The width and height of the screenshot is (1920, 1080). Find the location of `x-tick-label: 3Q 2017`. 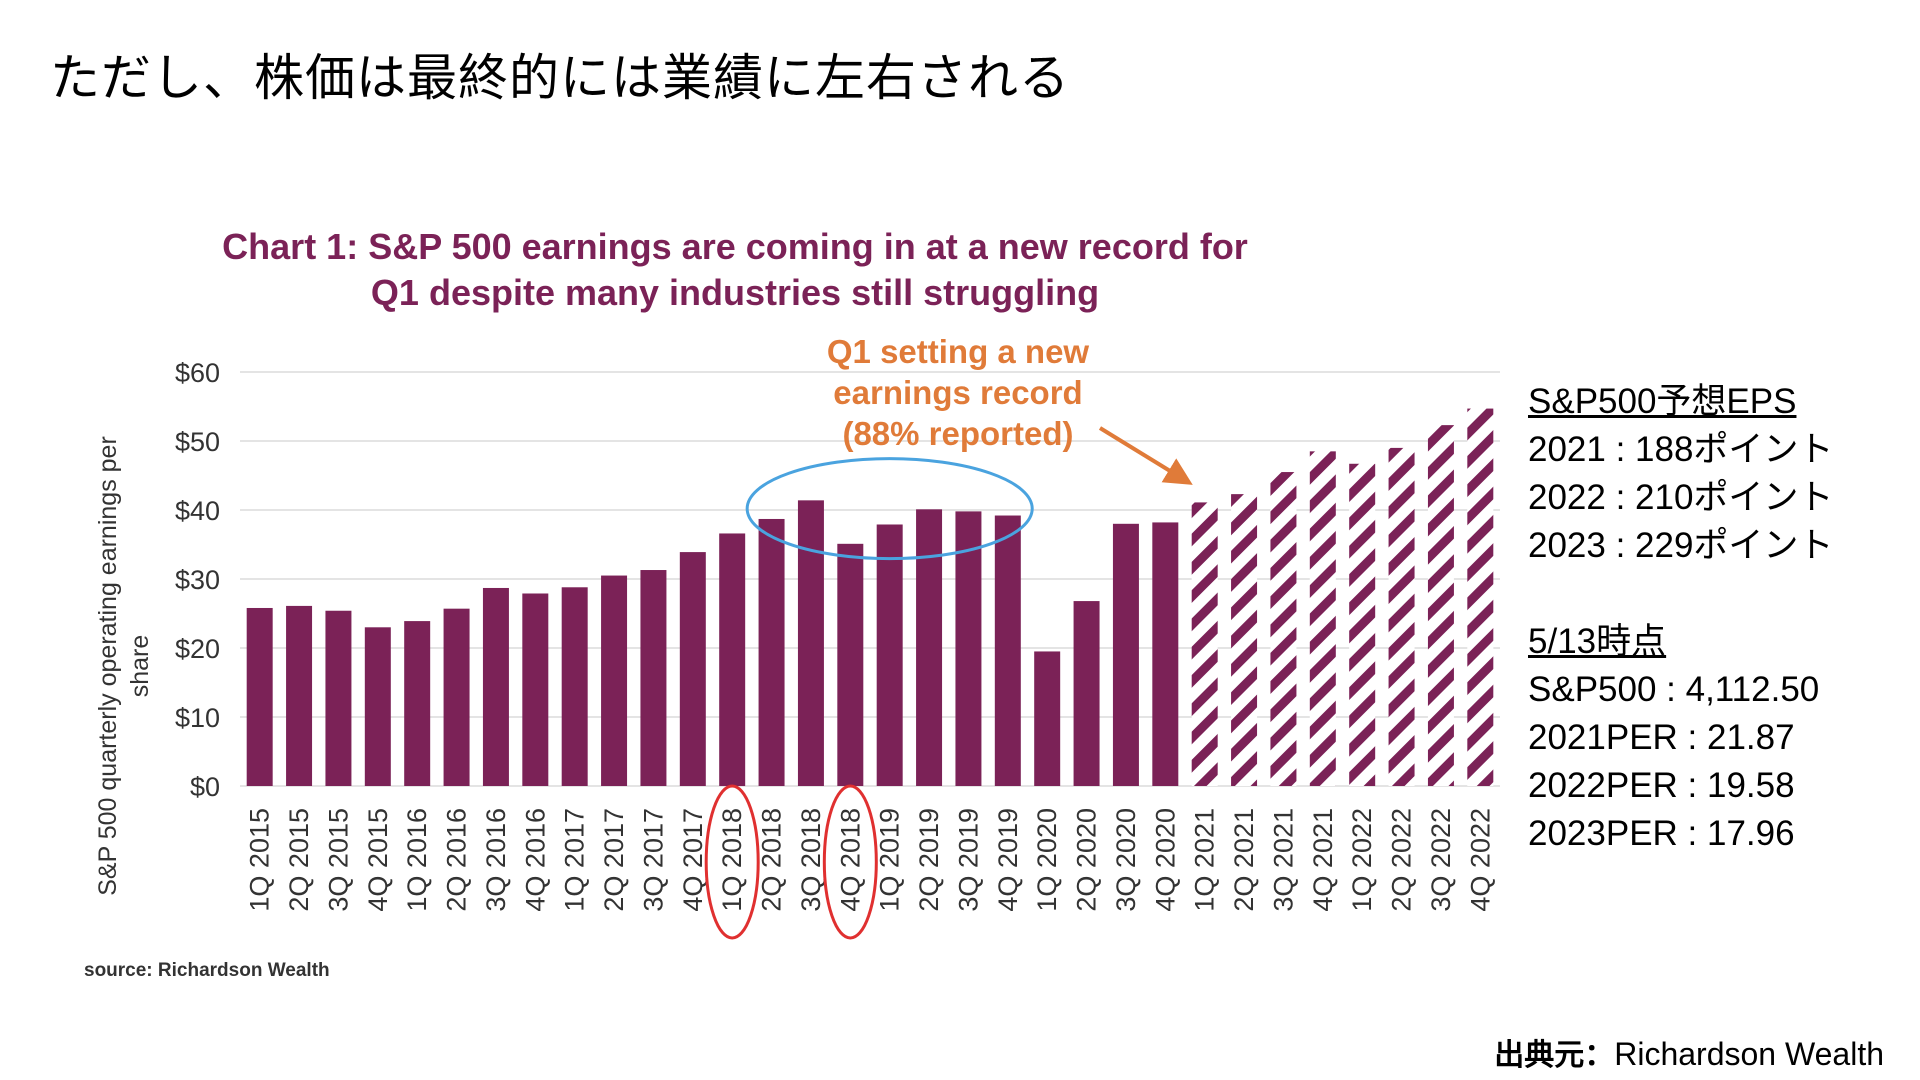

x-tick-label: 3Q 2017 is located at coordinates (653, 860).